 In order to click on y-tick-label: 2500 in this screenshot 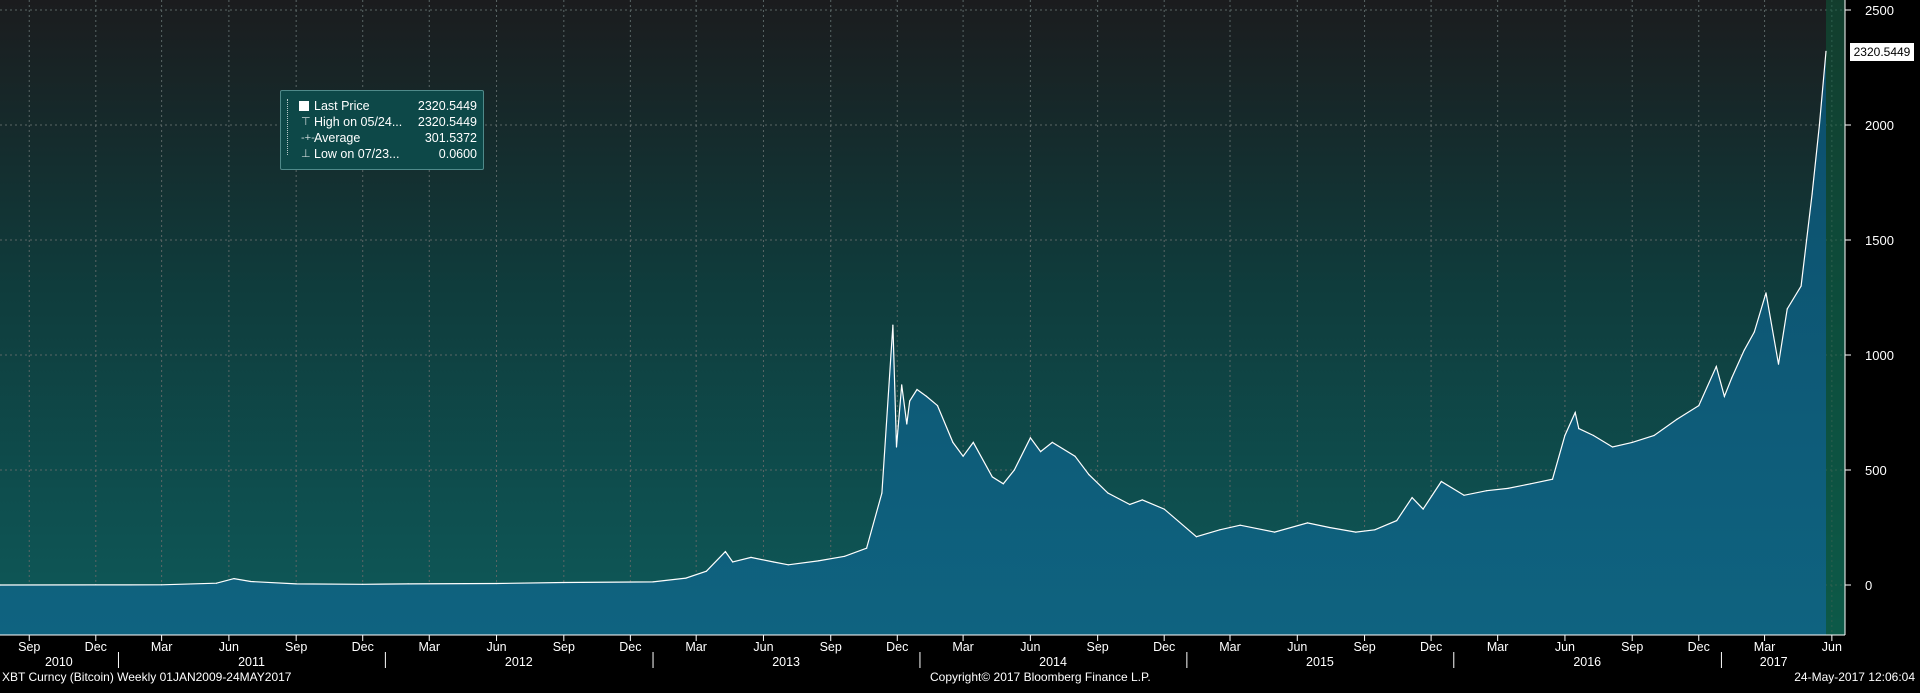, I will do `click(1879, 10)`.